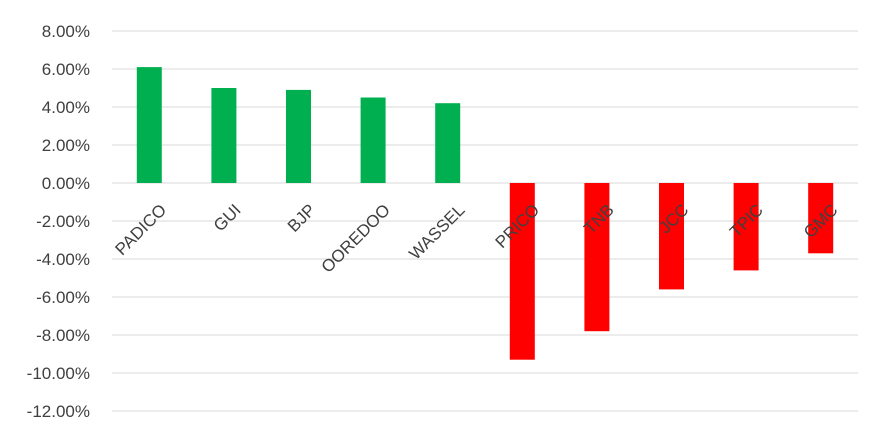 This screenshot has width=873, height=438. What do you see at coordinates (66, 69) in the screenshot?
I see `y-tick-label: 6.00%` at bounding box center [66, 69].